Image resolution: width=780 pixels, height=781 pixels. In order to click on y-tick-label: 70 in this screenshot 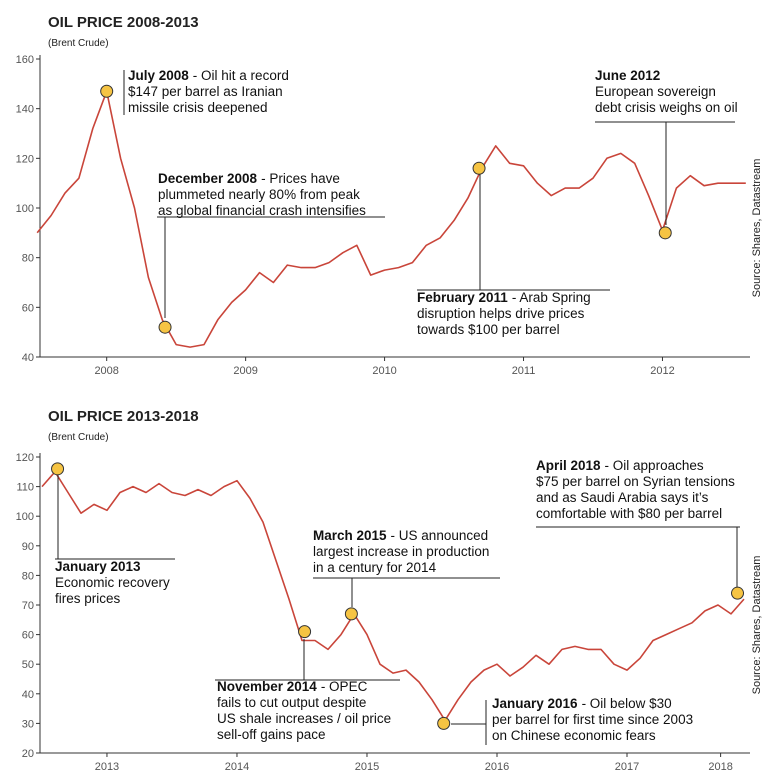, I will do `click(28, 606)`.